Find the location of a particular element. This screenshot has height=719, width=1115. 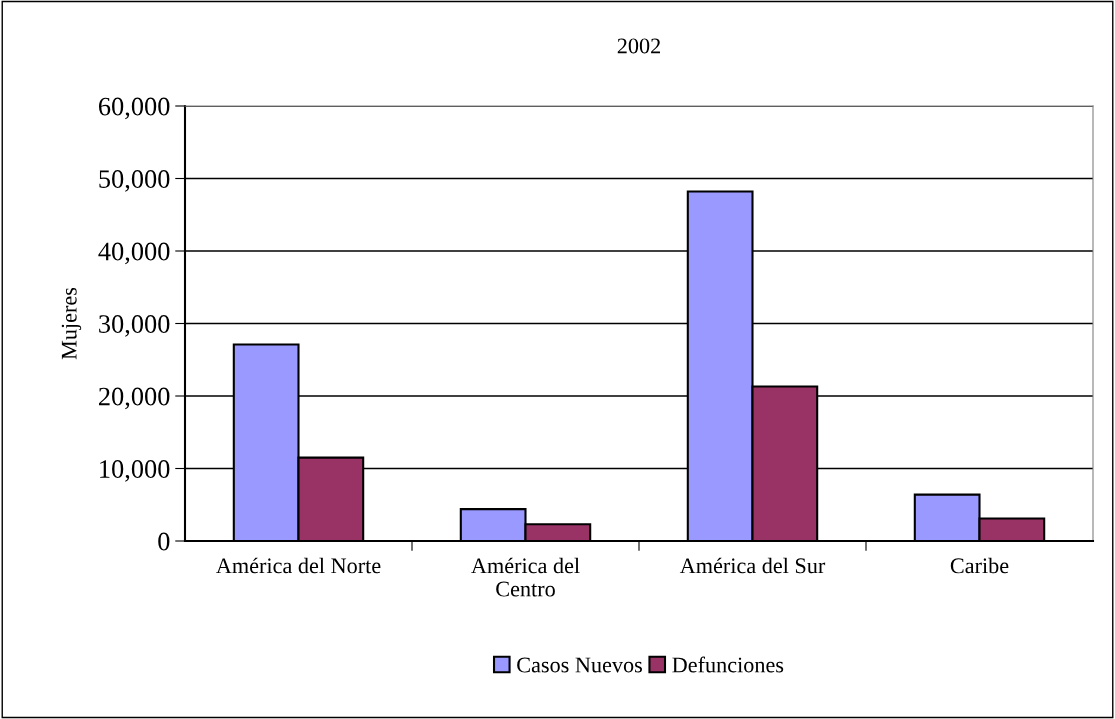

y-tick-label: 60,000 is located at coordinates (134, 108).